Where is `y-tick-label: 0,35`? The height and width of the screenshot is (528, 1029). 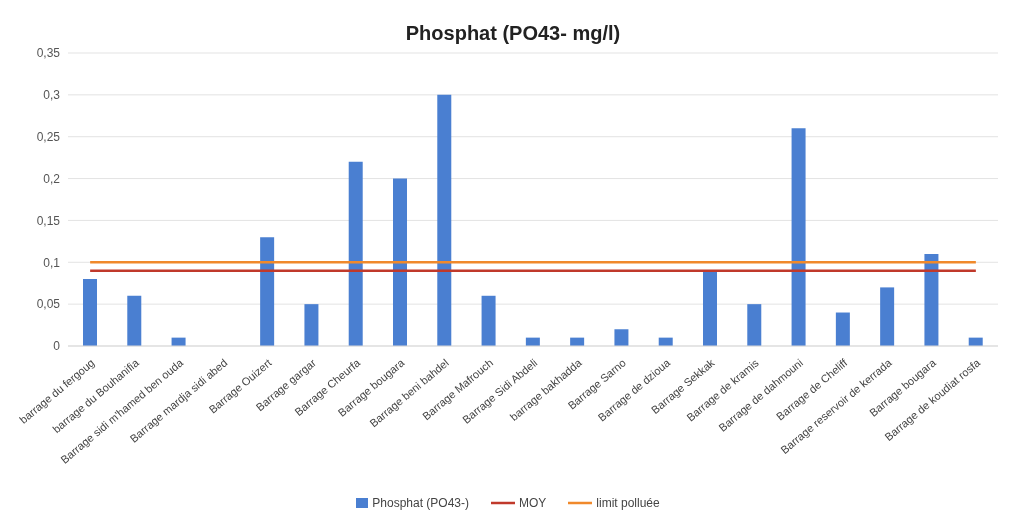 y-tick-label: 0,35 is located at coordinates (48, 53).